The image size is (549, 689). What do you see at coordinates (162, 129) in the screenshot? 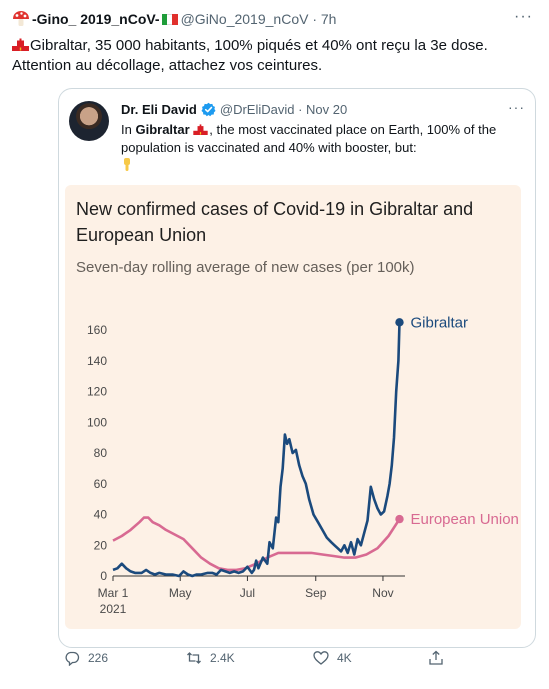
I see `quoted-text-gibraltar: Gibraltar` at bounding box center [162, 129].